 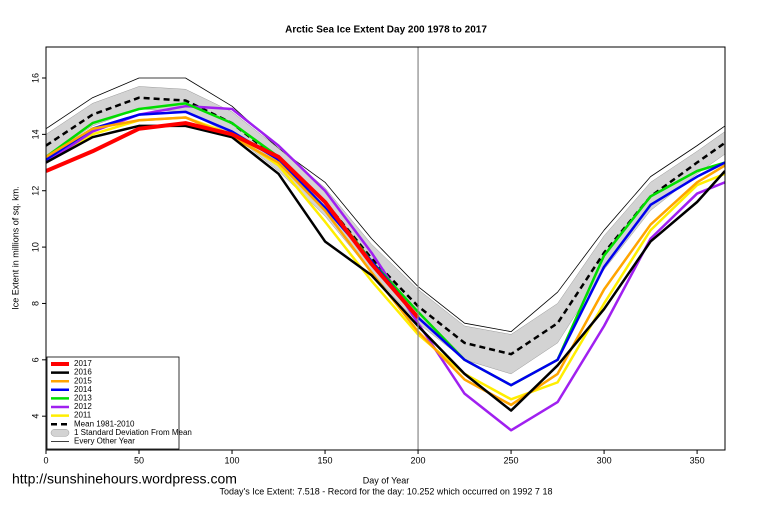 What do you see at coordinates (83, 406) in the screenshot?
I see `legend-label: 2012` at bounding box center [83, 406].